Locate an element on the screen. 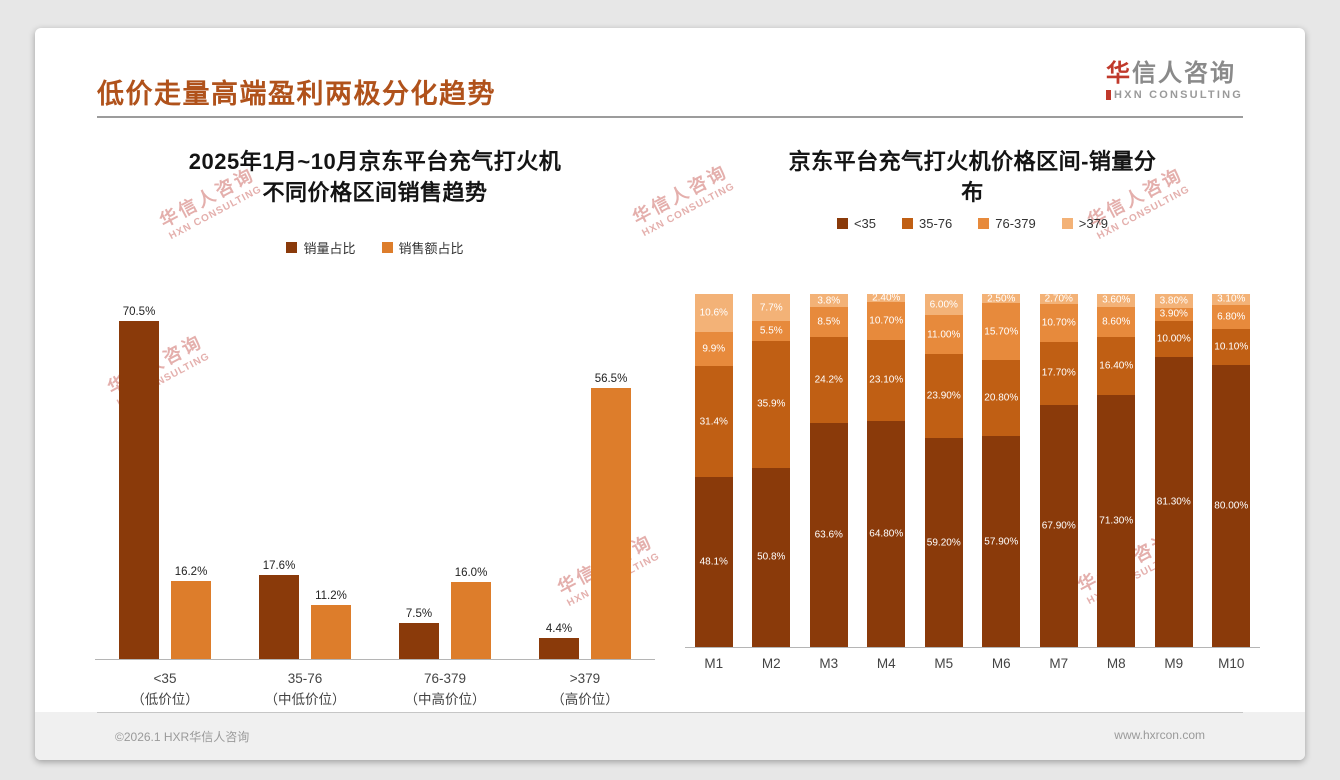 The width and height of the screenshot is (1340, 780). stack-segment: 8.5% is located at coordinates (828, 322).